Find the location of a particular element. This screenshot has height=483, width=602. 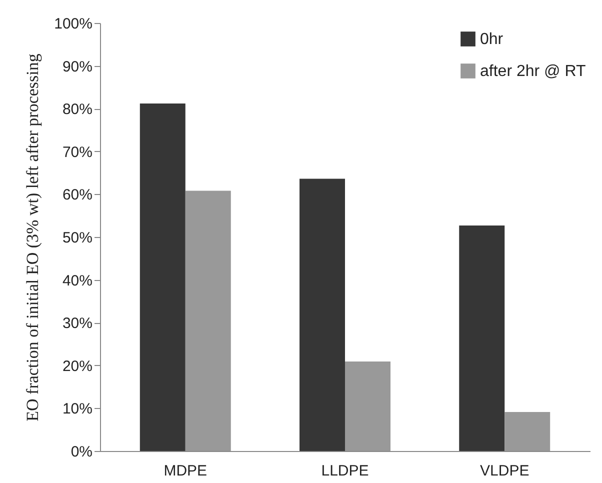

y-tick-label: 70% is located at coordinates (77, 152).